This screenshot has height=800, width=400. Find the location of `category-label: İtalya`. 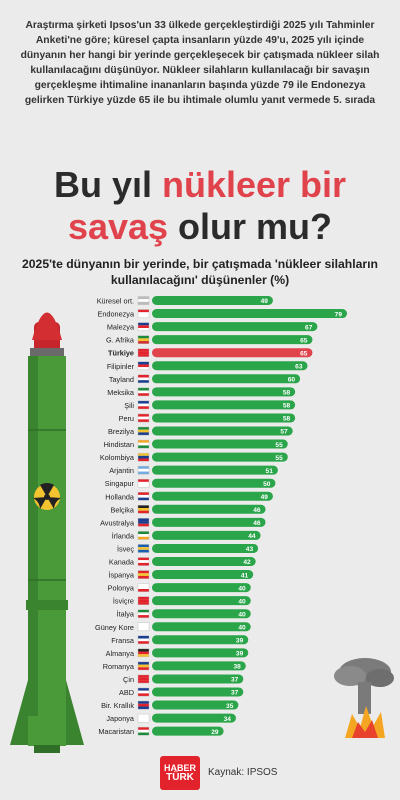

category-label: İtalya is located at coordinates (126, 614).